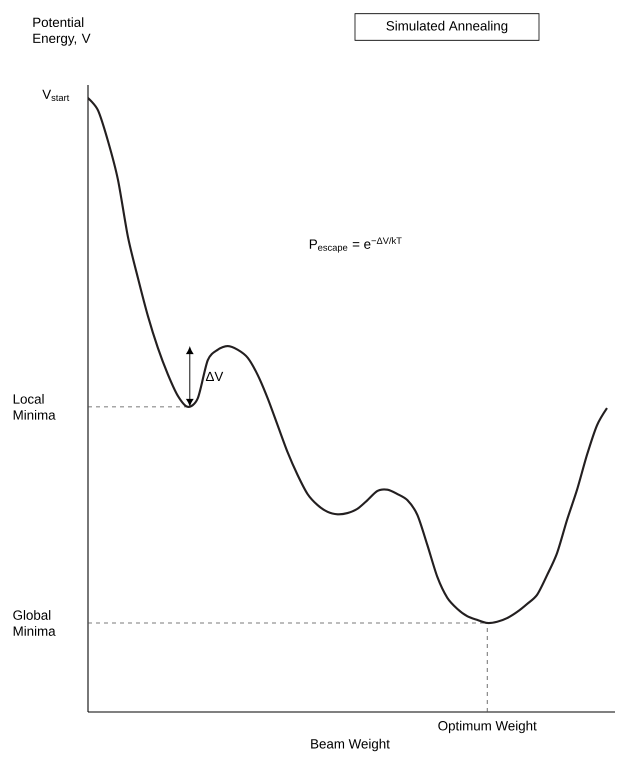  I want to click on annotation: ΔV, so click(215, 377).